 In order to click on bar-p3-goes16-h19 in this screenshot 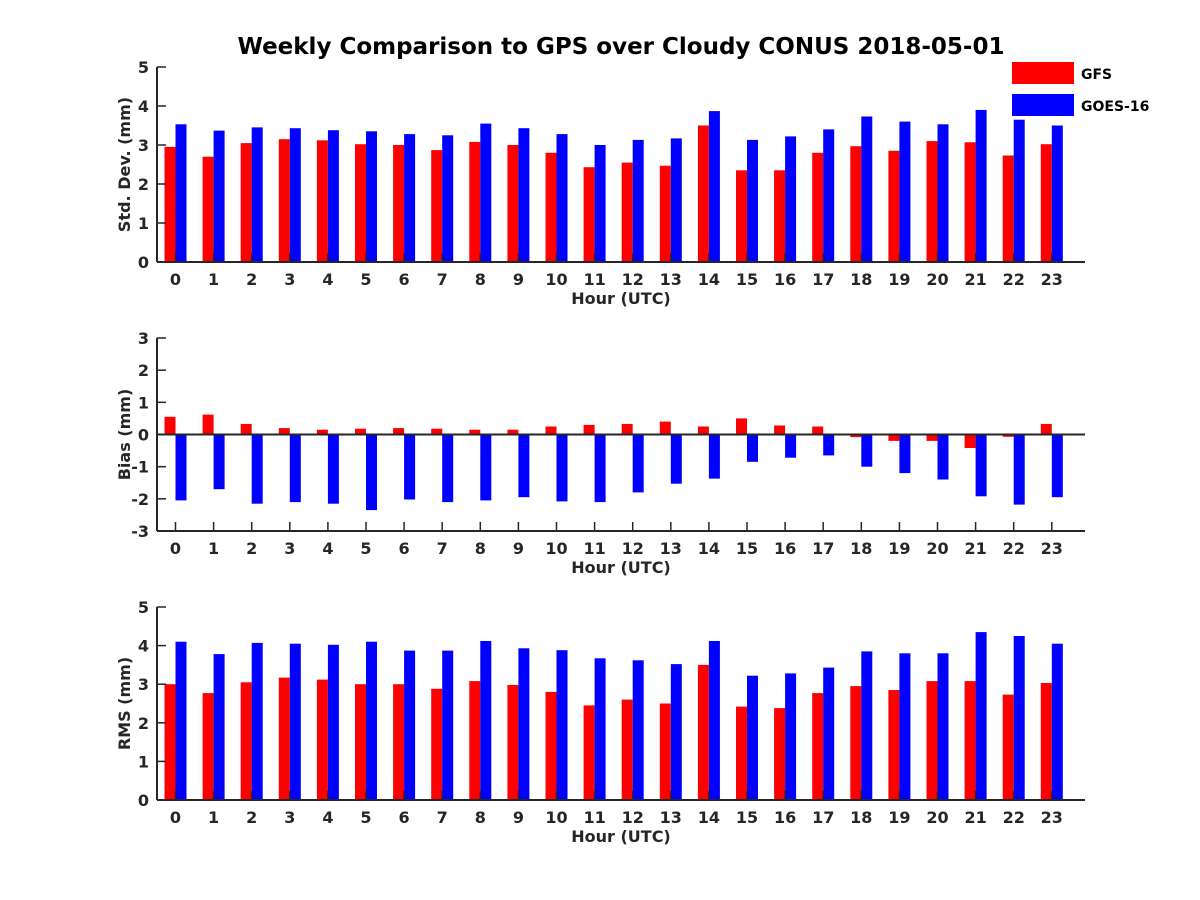, I will do `click(905, 726)`.